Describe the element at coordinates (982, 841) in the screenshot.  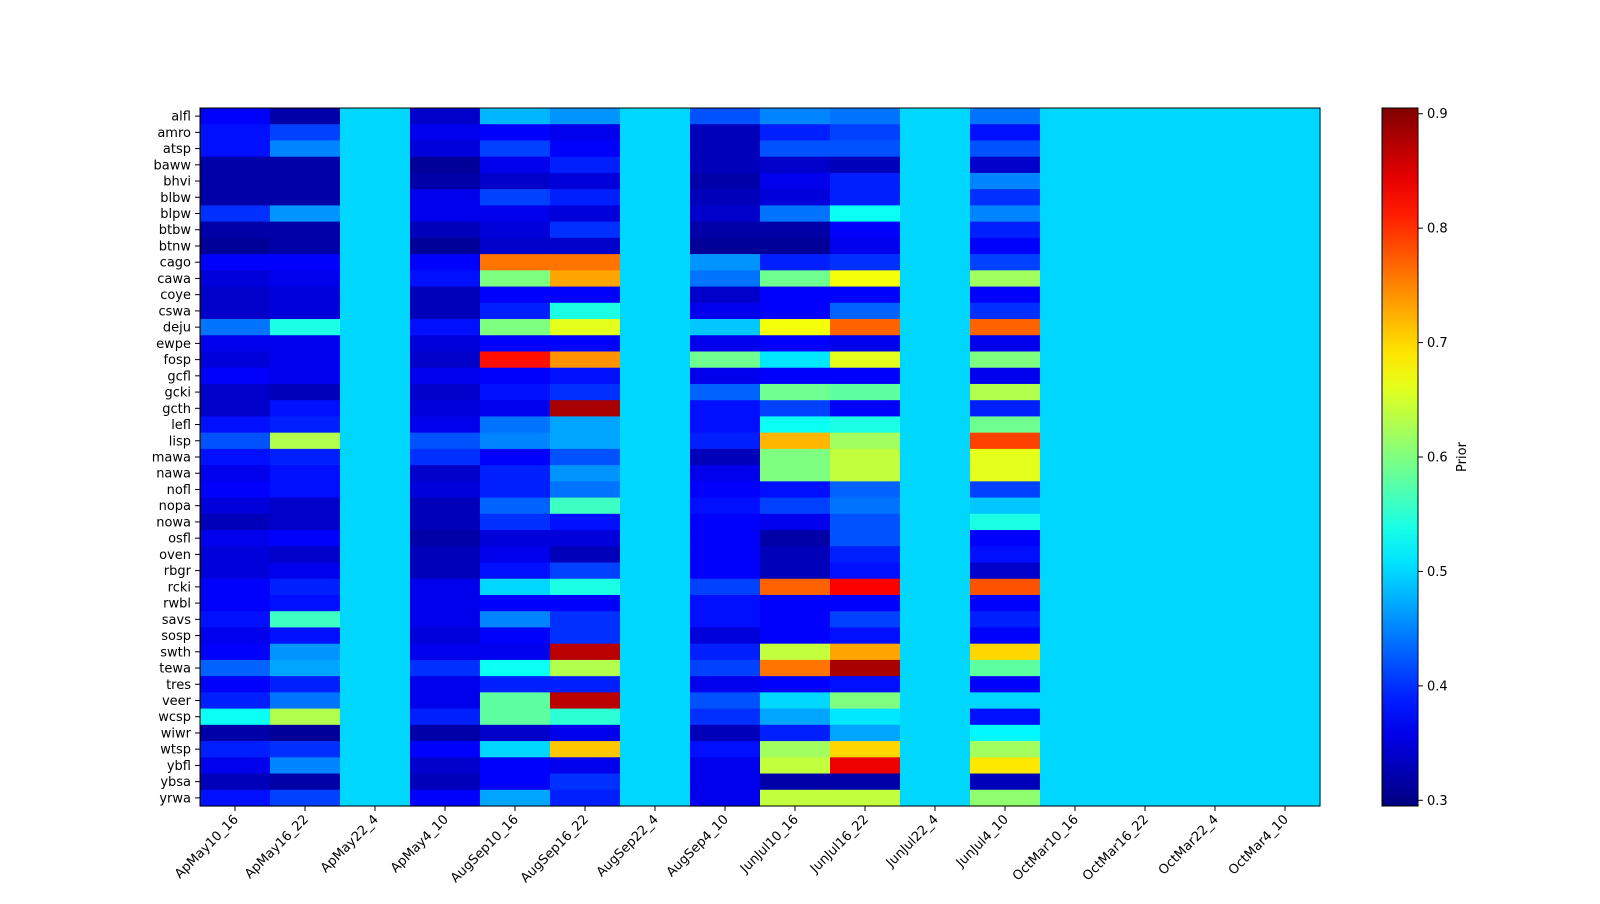
I see `x-tick-label: JunJul4_10` at that location.